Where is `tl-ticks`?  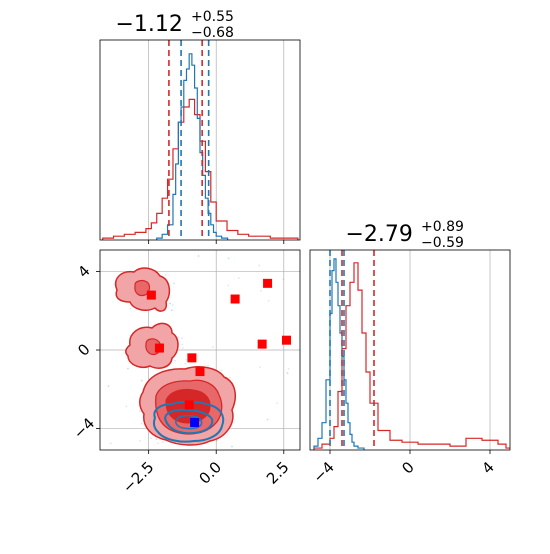 tl-ticks is located at coordinates (216, 242).